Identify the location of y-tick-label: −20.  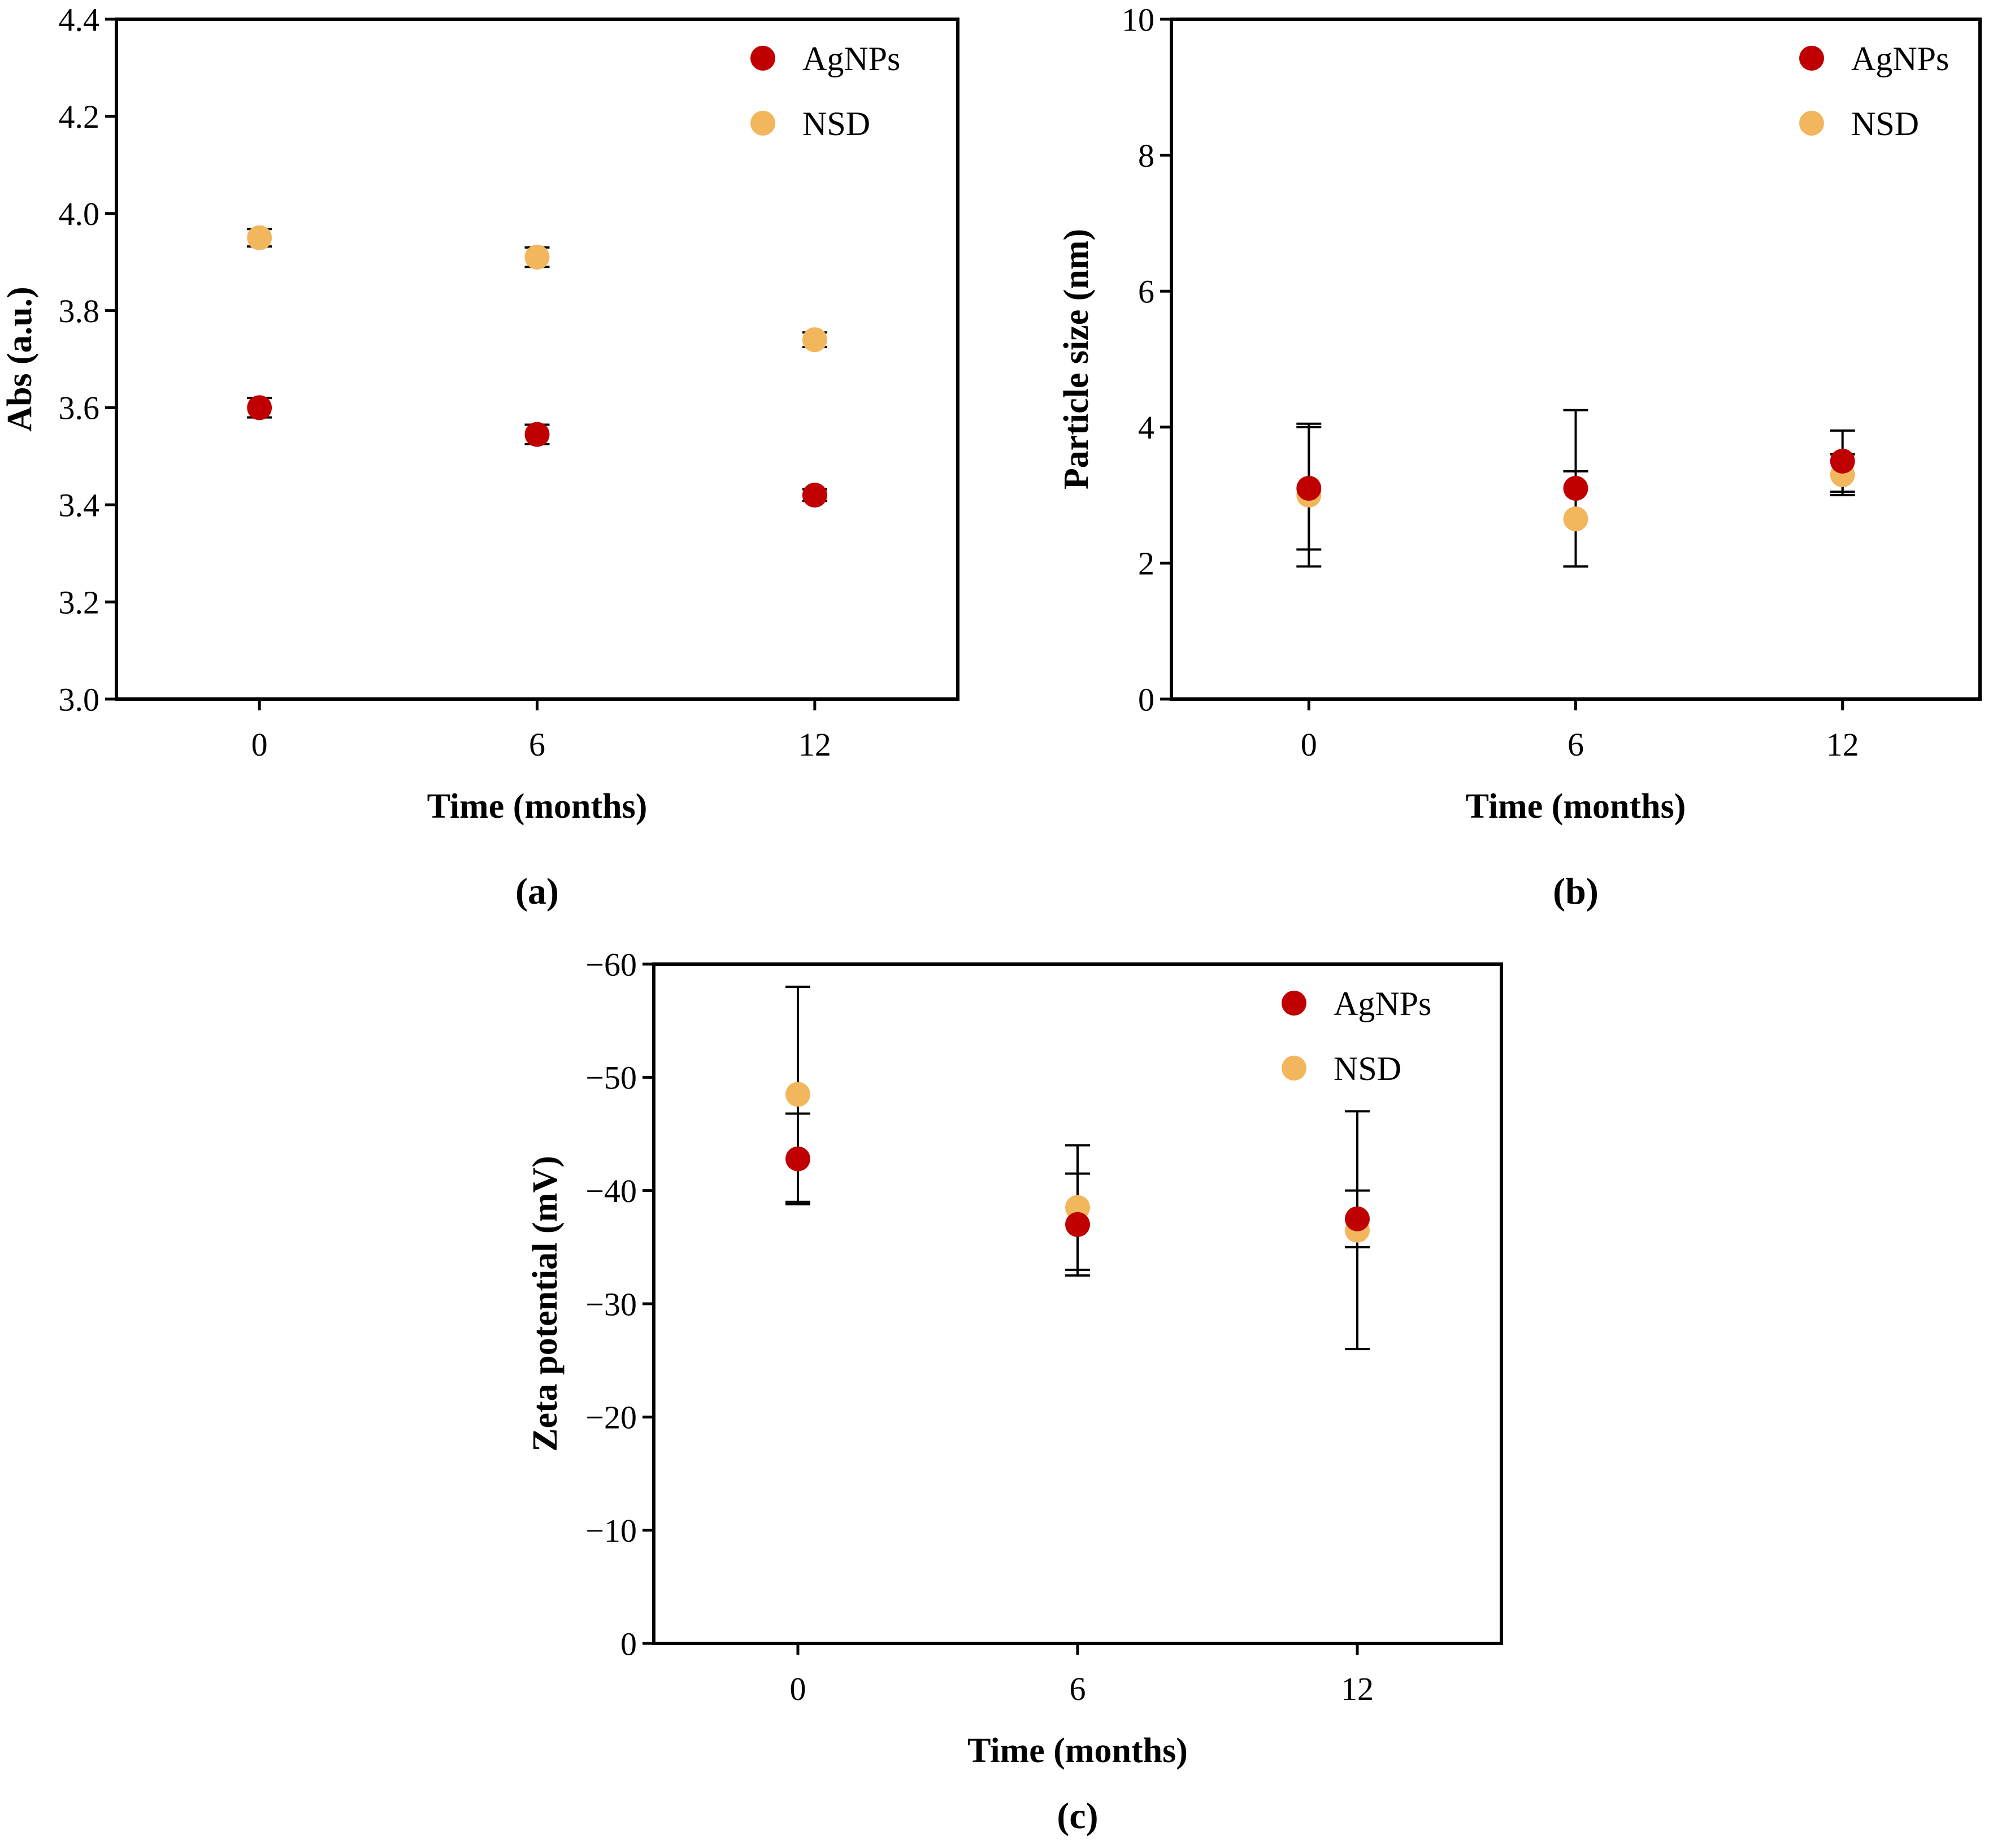
(611, 1418).